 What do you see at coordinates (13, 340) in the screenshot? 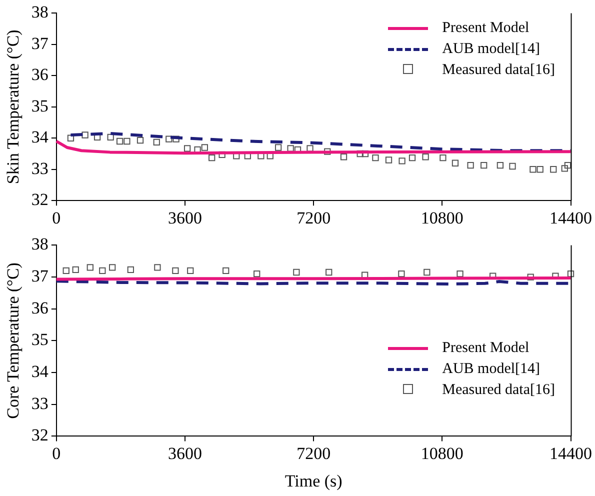
I see `y-axis-title: Core Temperature (°C)` at bounding box center [13, 340].